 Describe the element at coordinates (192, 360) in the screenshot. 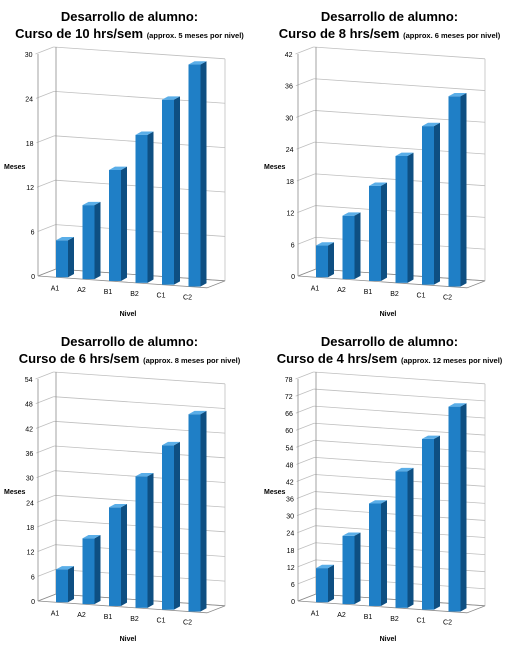

I see `chart-note: (approx. 8 meses por nivel)` at that location.